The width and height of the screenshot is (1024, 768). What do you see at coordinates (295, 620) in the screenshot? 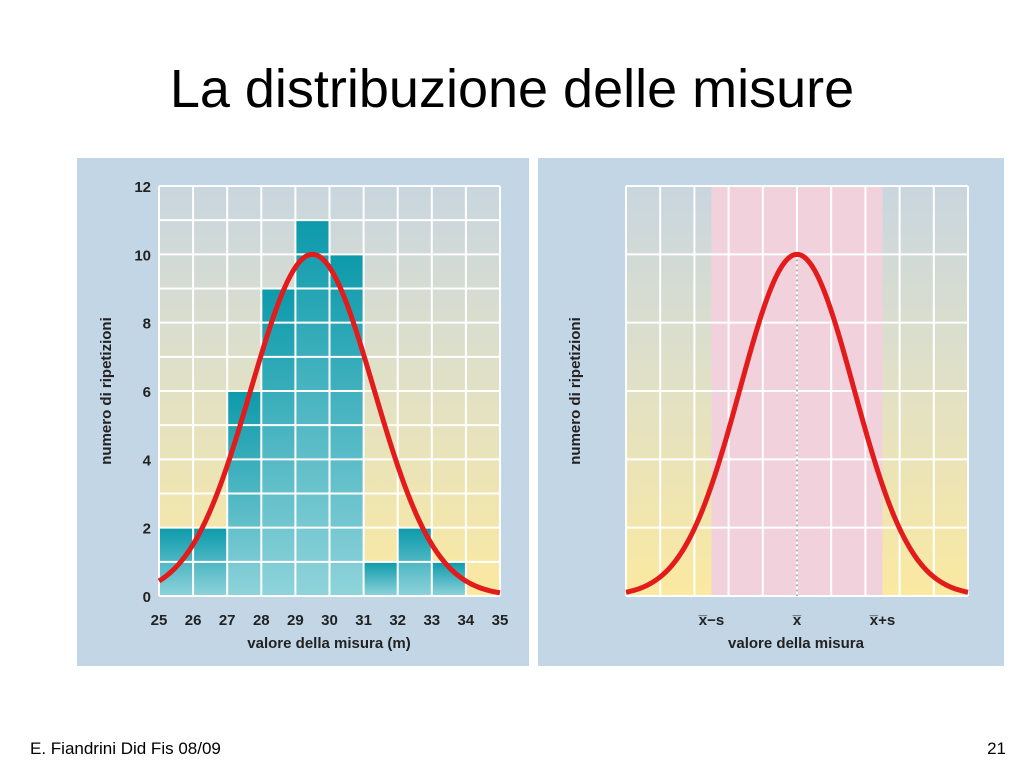
I see `x-tick-label: 29` at bounding box center [295, 620].